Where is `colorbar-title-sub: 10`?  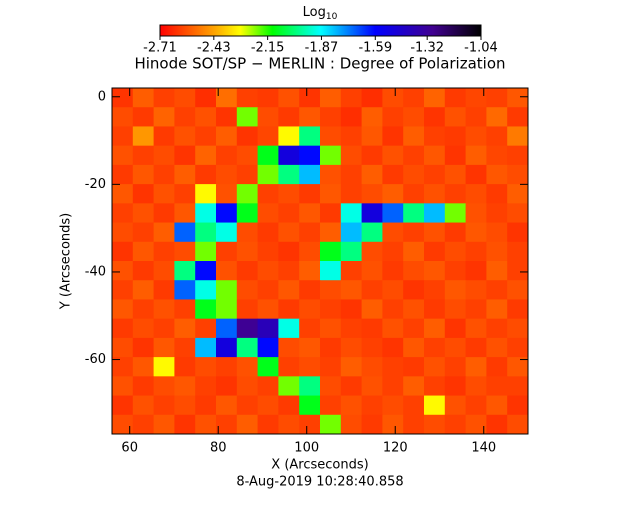
colorbar-title-sub: 10 is located at coordinates (332, 17).